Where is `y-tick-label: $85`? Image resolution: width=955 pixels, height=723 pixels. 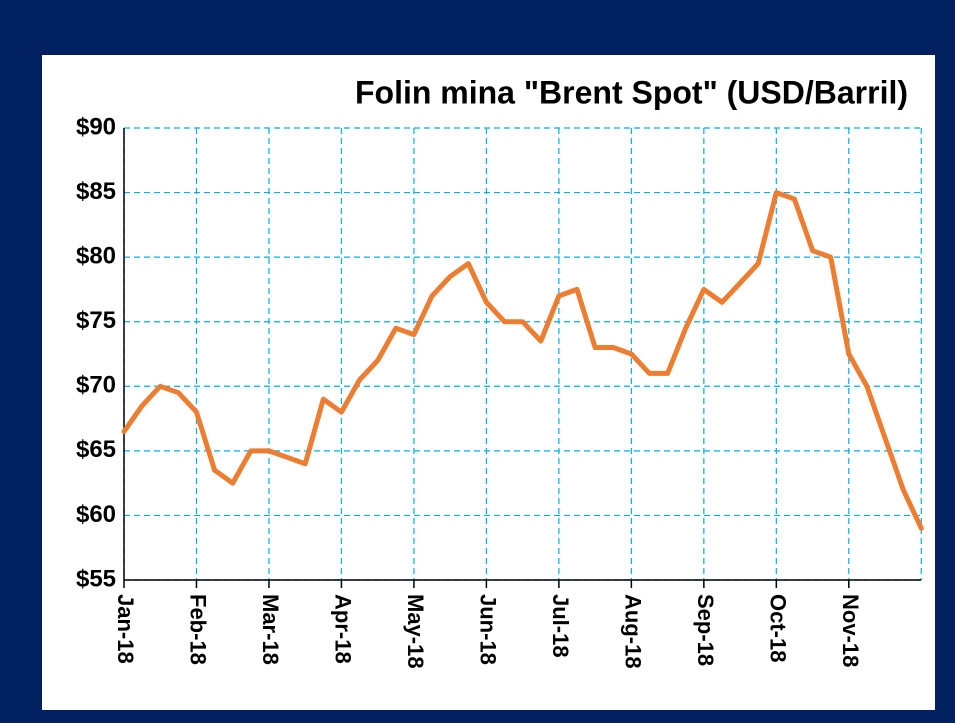
y-tick-label: $85 is located at coordinates (96, 191).